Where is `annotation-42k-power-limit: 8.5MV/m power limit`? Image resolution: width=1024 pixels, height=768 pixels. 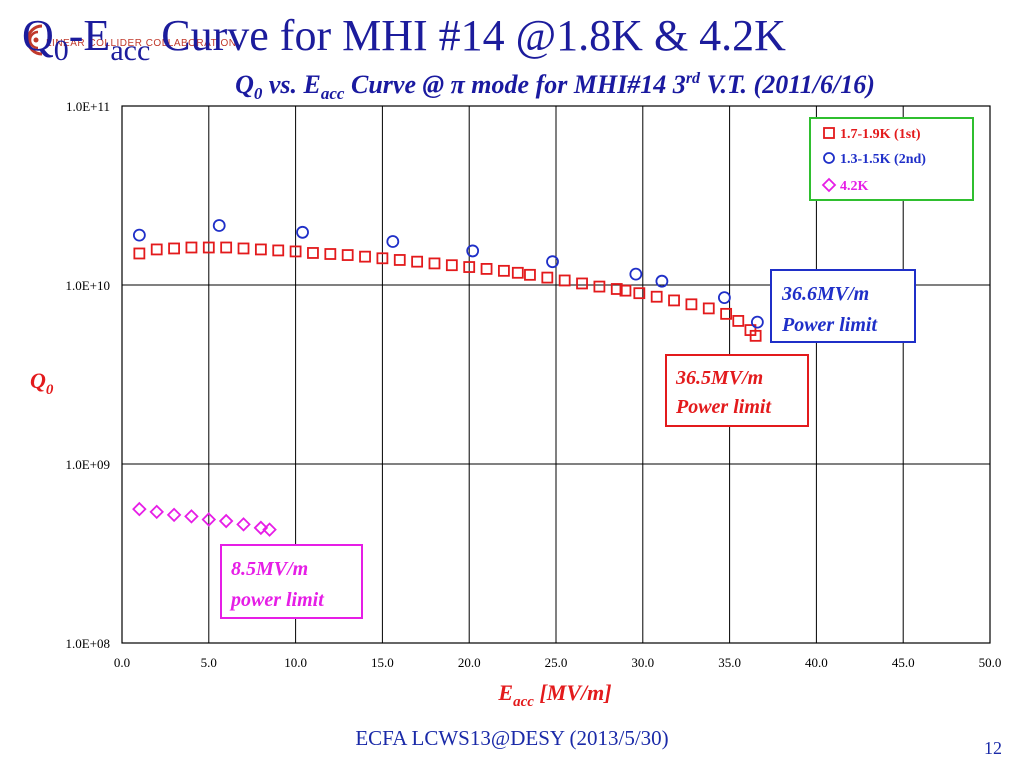 annotation-42k-power-limit: 8.5MV/m power limit is located at coordinates (291, 581).